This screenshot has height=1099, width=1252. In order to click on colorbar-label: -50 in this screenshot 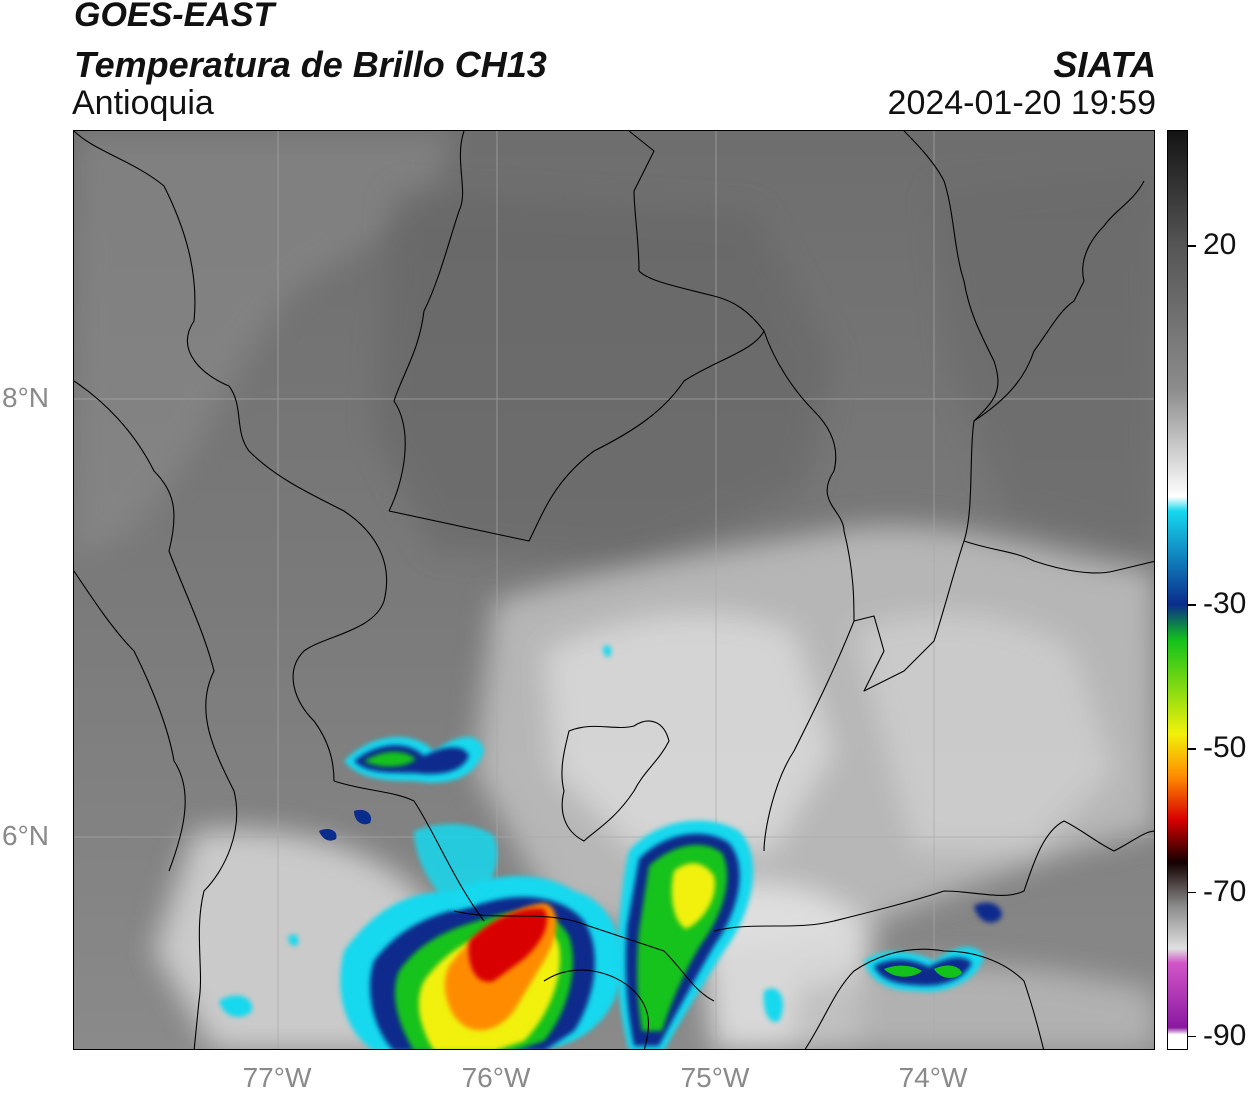, I will do `click(1225, 748)`.